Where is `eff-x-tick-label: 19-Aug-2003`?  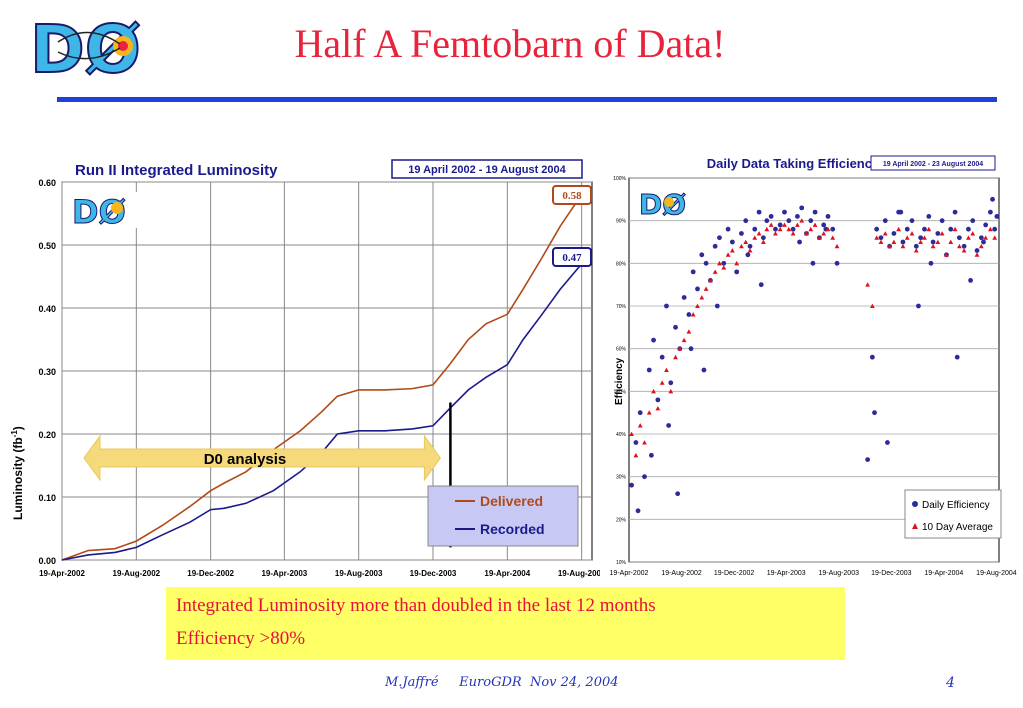 eff-x-tick-label: 19-Aug-2003 is located at coordinates (839, 573).